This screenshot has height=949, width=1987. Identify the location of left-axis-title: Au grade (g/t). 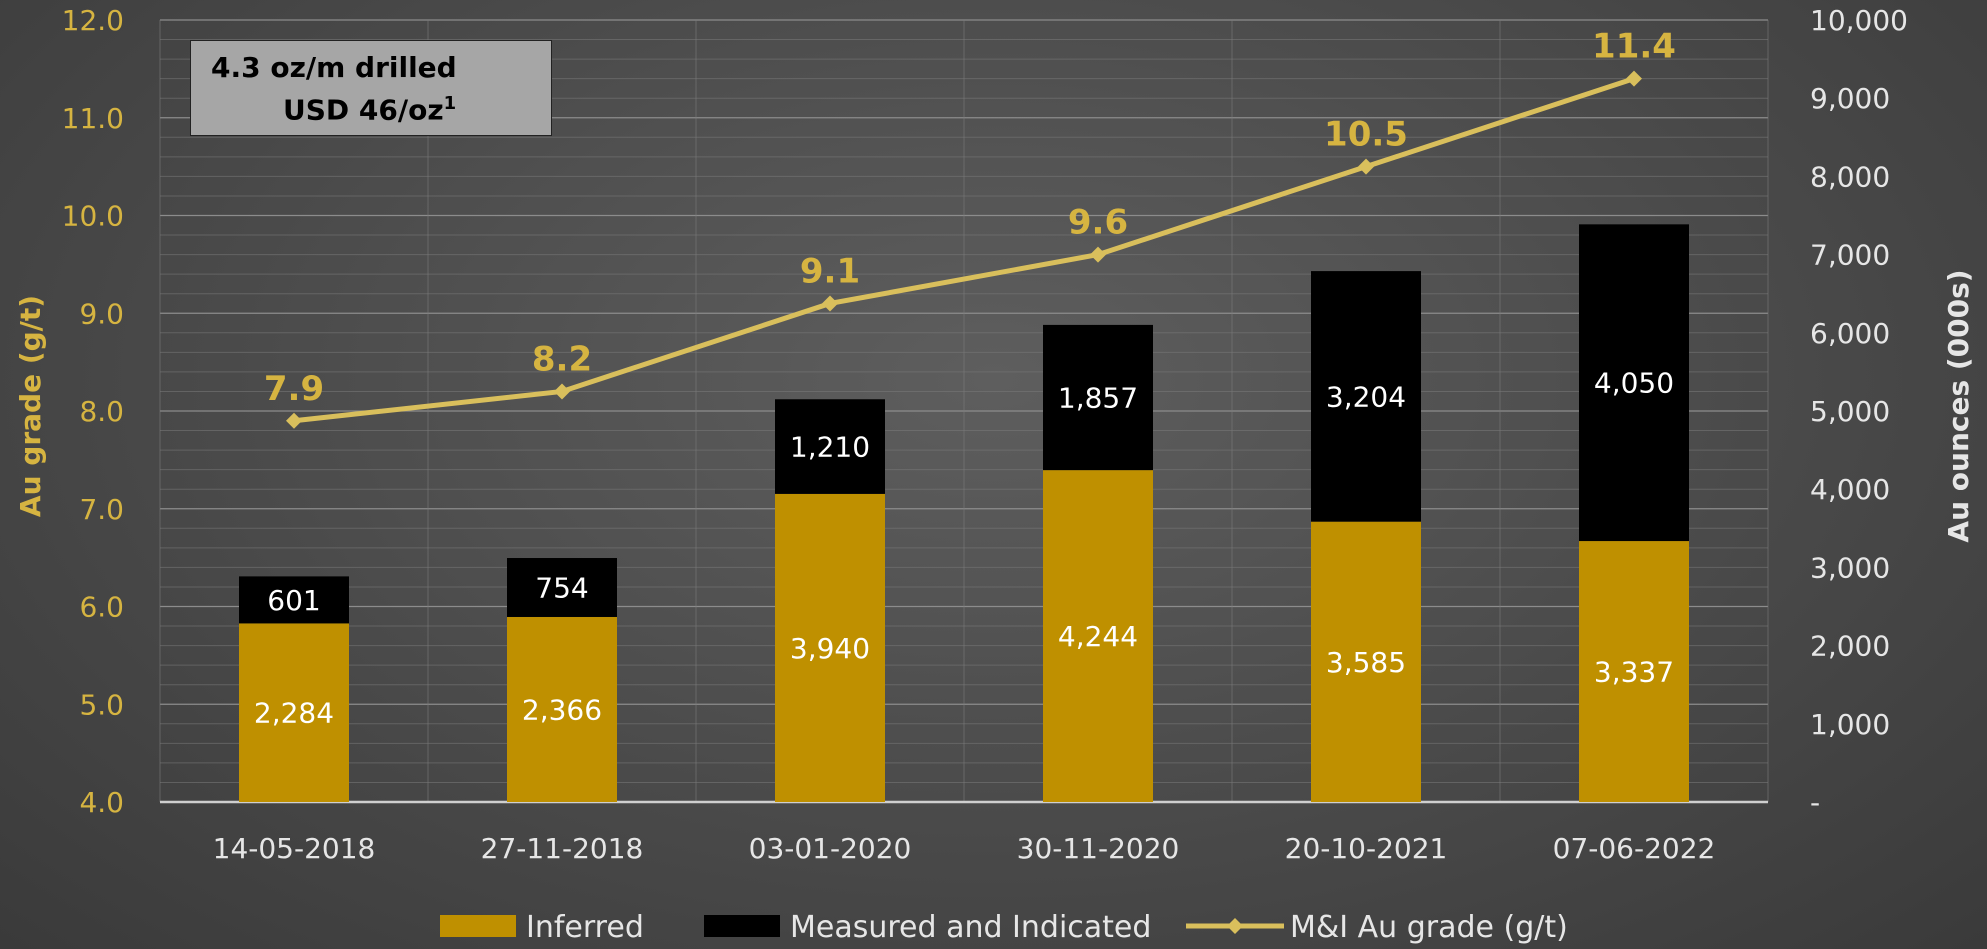
(30, 406).